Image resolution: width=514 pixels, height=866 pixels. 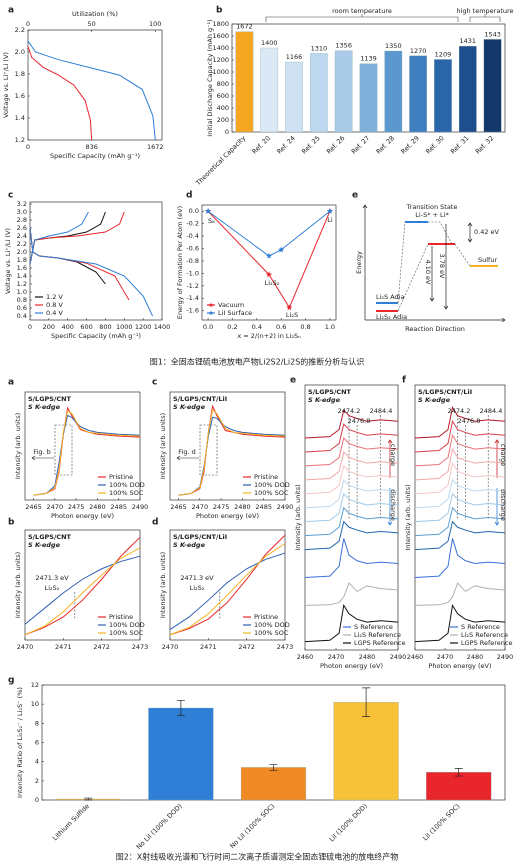 I want to click on x-tick-label: 2475, so click(x=76, y=507).